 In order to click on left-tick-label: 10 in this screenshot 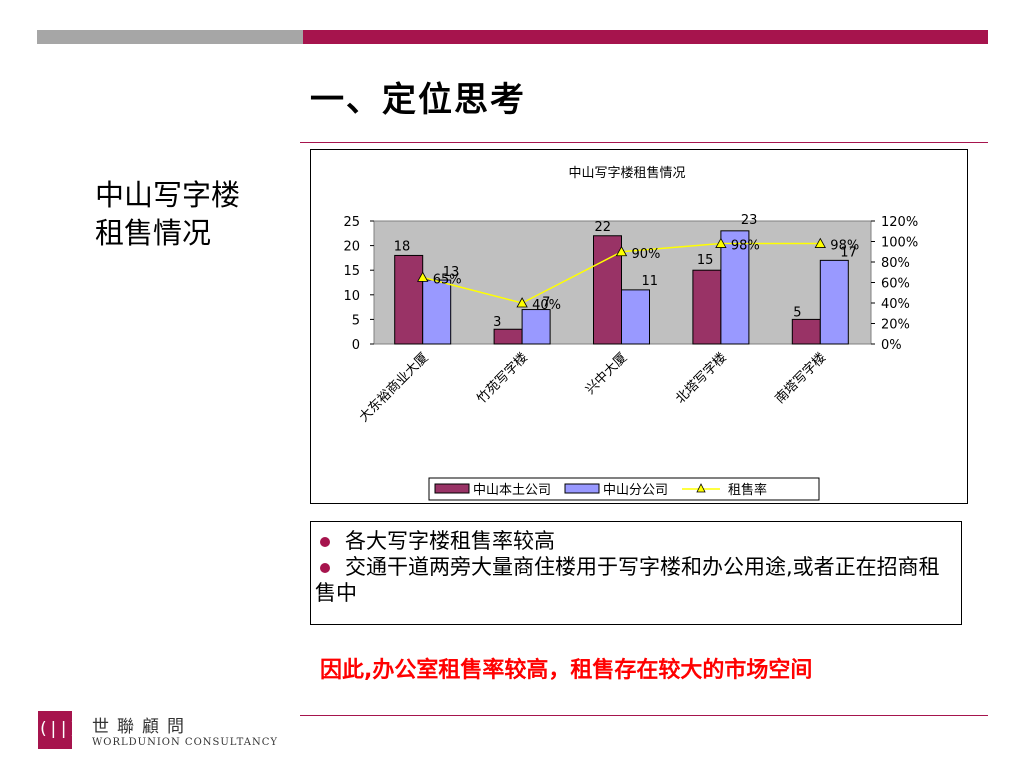, I will do `click(351, 296)`.